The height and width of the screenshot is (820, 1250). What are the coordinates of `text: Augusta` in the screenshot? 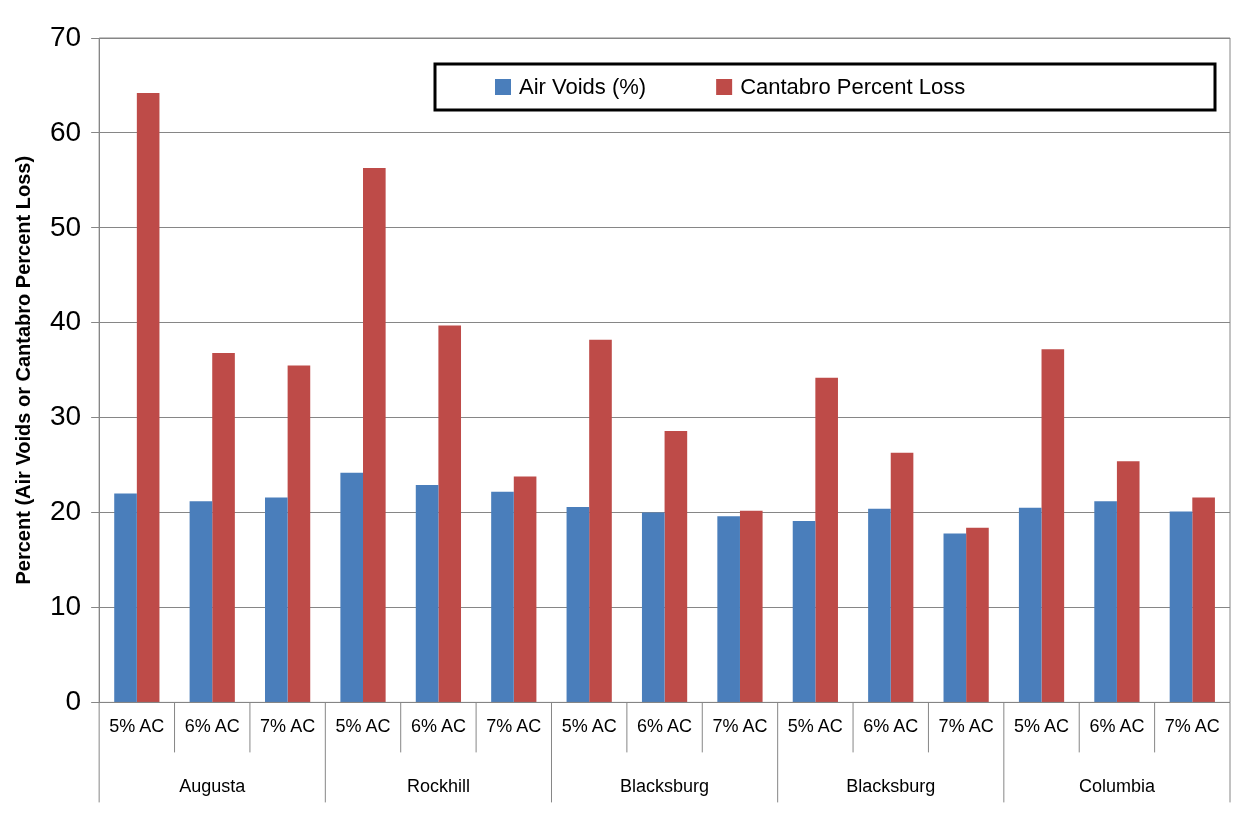 It's located at (213, 786).